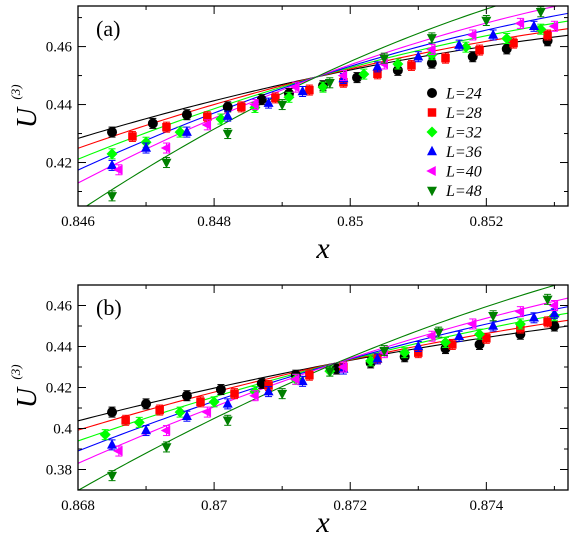  I want to click on x-tick-label: 0.848, so click(214, 222).